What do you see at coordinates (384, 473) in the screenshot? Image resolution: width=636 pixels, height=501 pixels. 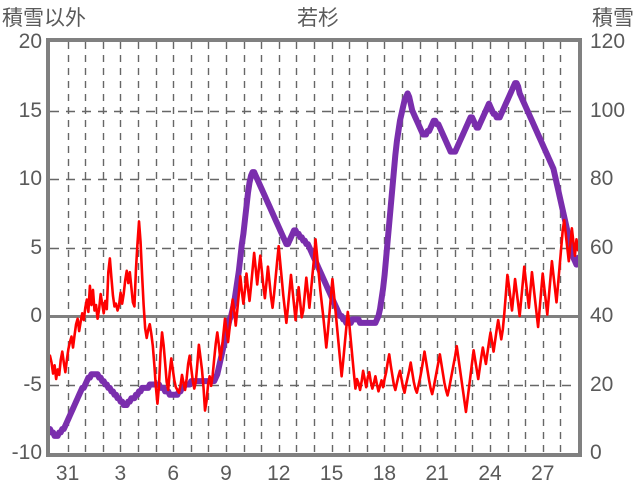 I see `x-tick-18: 18` at bounding box center [384, 473].